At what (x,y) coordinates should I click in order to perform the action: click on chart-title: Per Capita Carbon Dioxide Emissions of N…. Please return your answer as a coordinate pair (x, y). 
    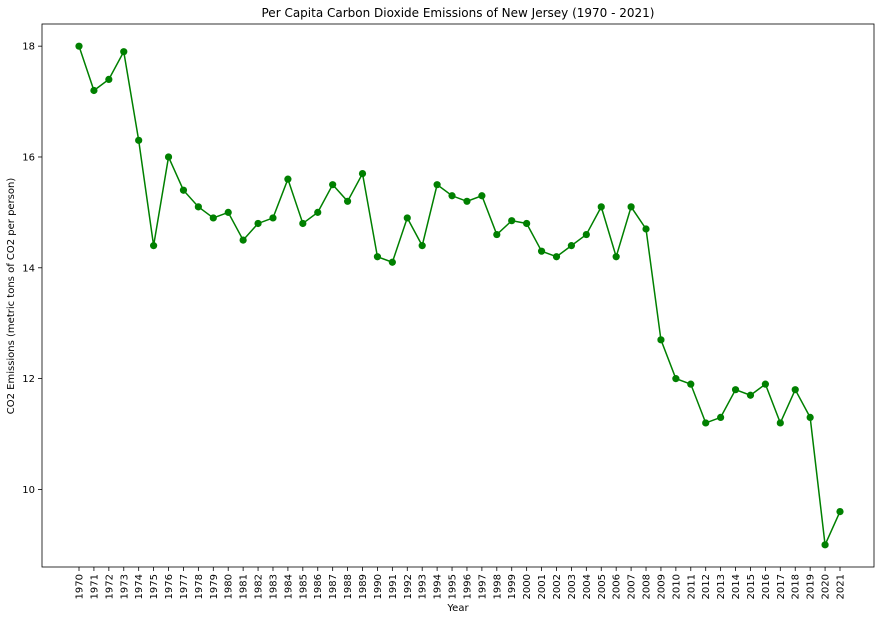
    Looking at the image, I should click on (458, 13).